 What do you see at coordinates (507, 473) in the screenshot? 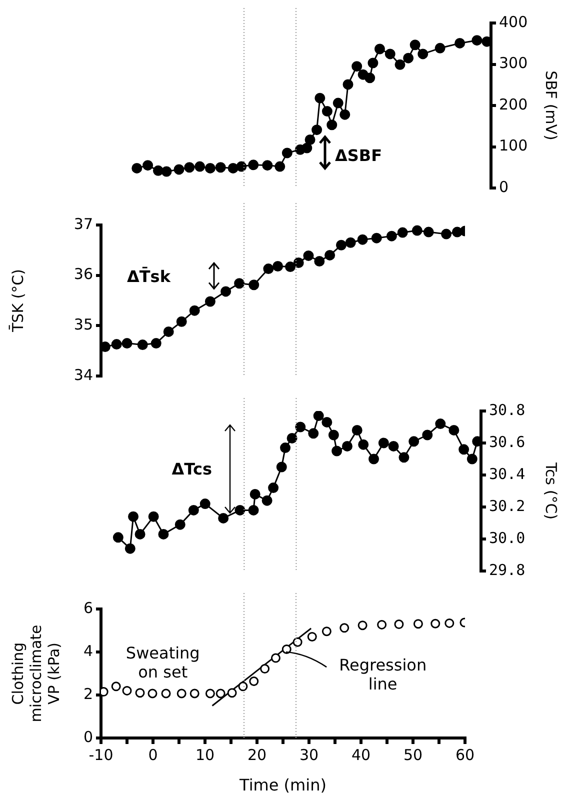
I see `y2-tick-label: 30.4` at bounding box center [507, 473].